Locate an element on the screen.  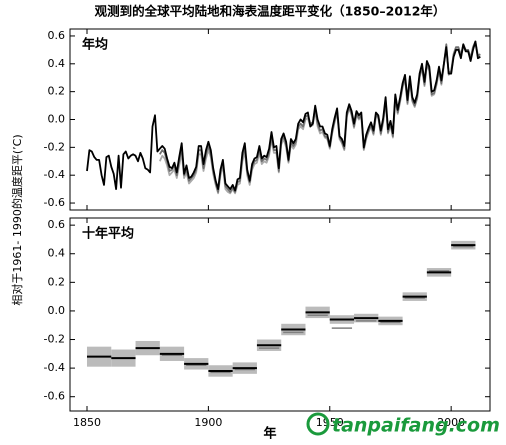
panel-label: 年均 is located at coordinates (95, 45).